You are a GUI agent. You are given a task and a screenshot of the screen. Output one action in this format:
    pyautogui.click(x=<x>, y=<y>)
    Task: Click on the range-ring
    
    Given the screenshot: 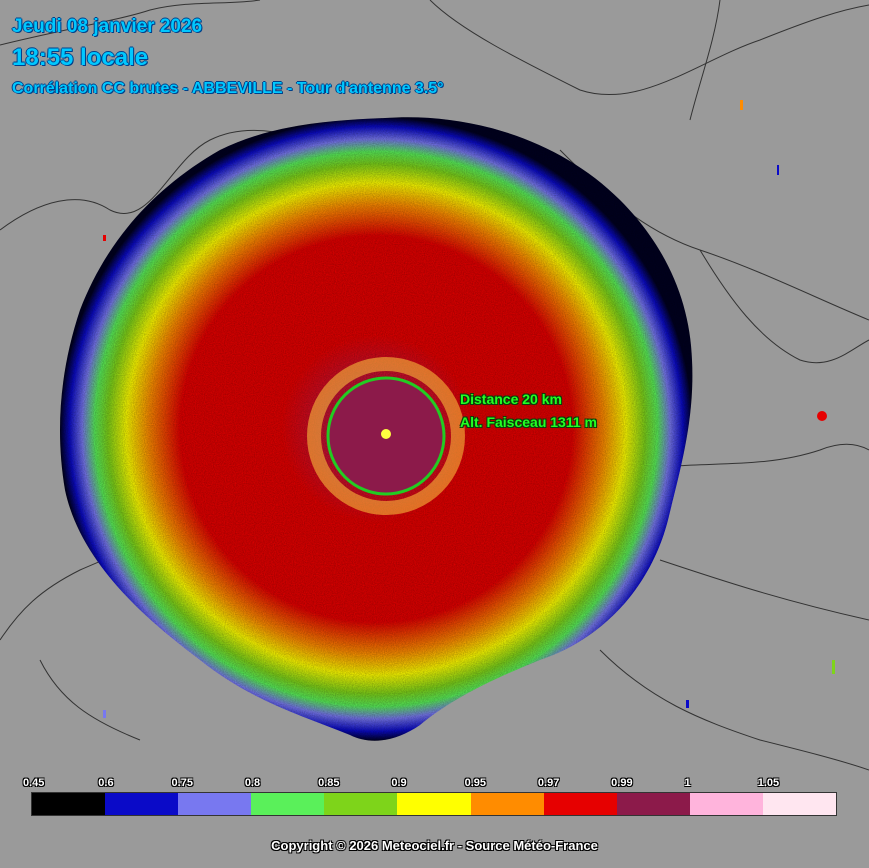 What is the action you would take?
    pyautogui.click(x=386, y=436)
    